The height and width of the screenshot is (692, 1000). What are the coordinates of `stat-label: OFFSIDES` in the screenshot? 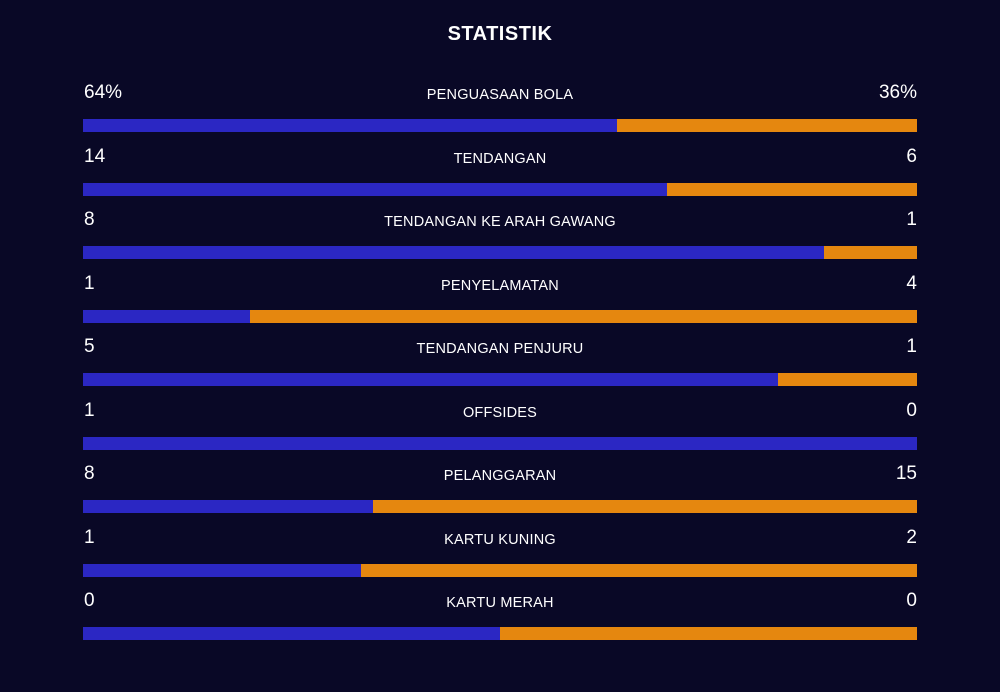 It's located at (500, 412).